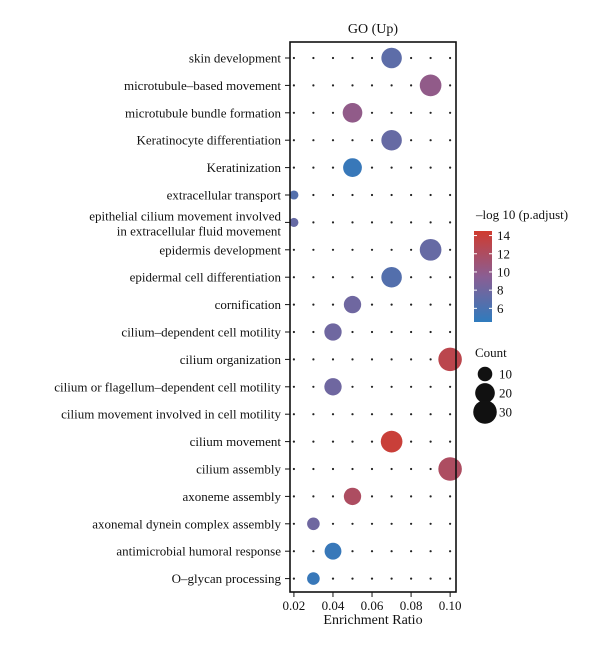 The image size is (600, 652). What do you see at coordinates (186, 523) in the screenshot?
I see `category-label: axonemal dynein complex assembly` at bounding box center [186, 523].